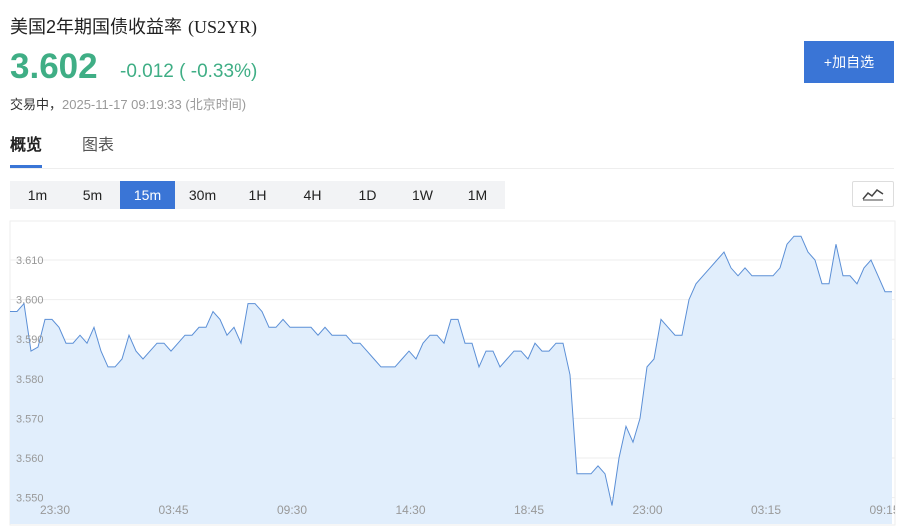 The height and width of the screenshot is (530, 898). I want to click on x-tick-label: 09:30, so click(292, 510).